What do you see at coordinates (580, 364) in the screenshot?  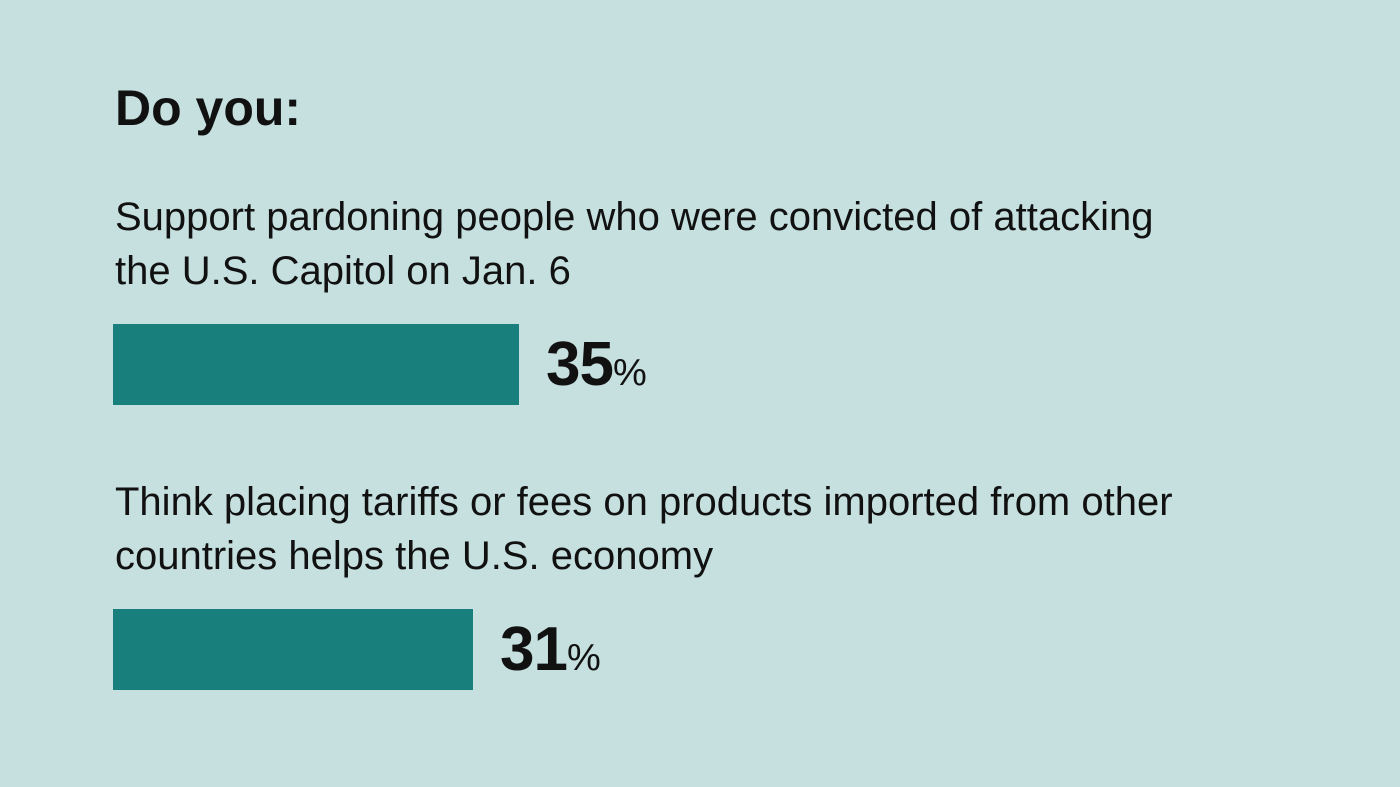 I see `data-label-value: 35` at bounding box center [580, 364].